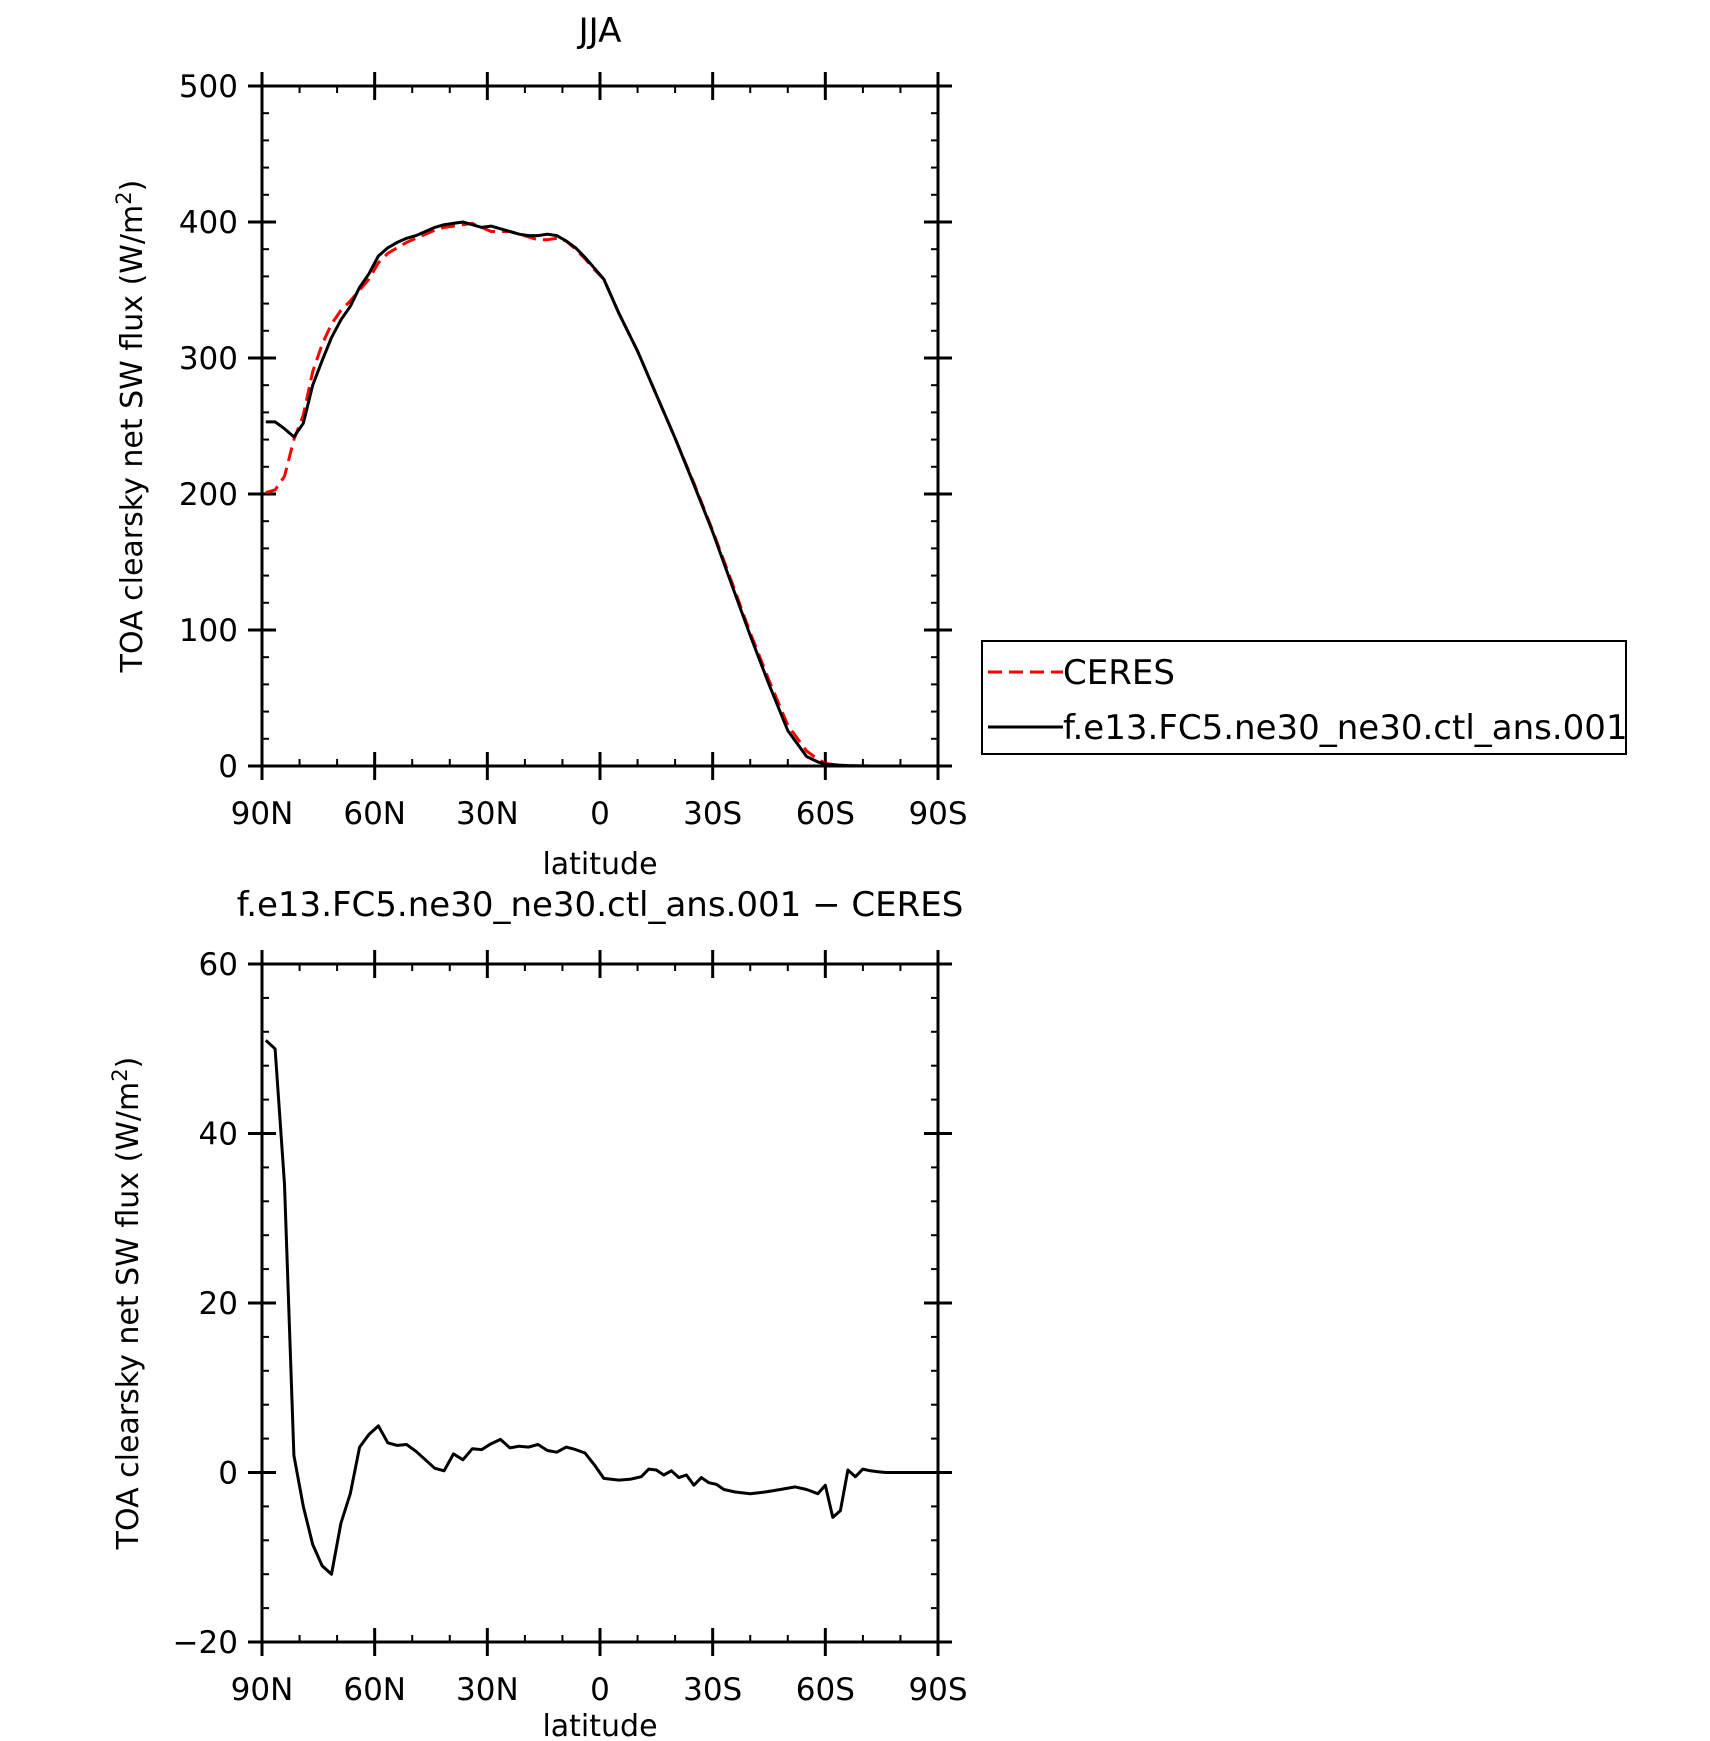 This screenshot has height=1741, width=1710. I want to click on bottom-y-tick-label: 20, so click(218, 1304).